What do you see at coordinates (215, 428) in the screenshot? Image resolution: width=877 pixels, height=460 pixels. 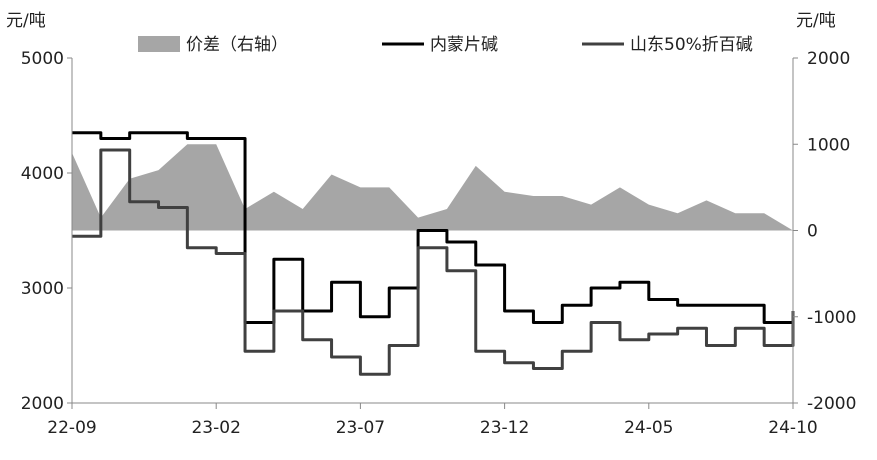 I see `x-tick-label: 23-02` at bounding box center [215, 428].